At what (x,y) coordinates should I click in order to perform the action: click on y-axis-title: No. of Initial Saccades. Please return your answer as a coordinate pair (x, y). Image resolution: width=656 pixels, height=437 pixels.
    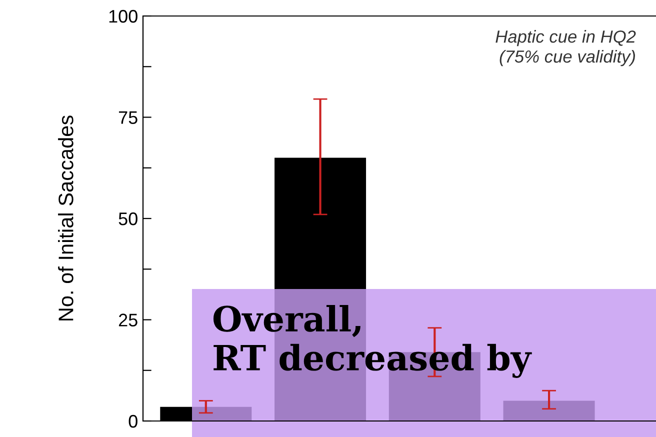
    Looking at the image, I should click on (66, 218).